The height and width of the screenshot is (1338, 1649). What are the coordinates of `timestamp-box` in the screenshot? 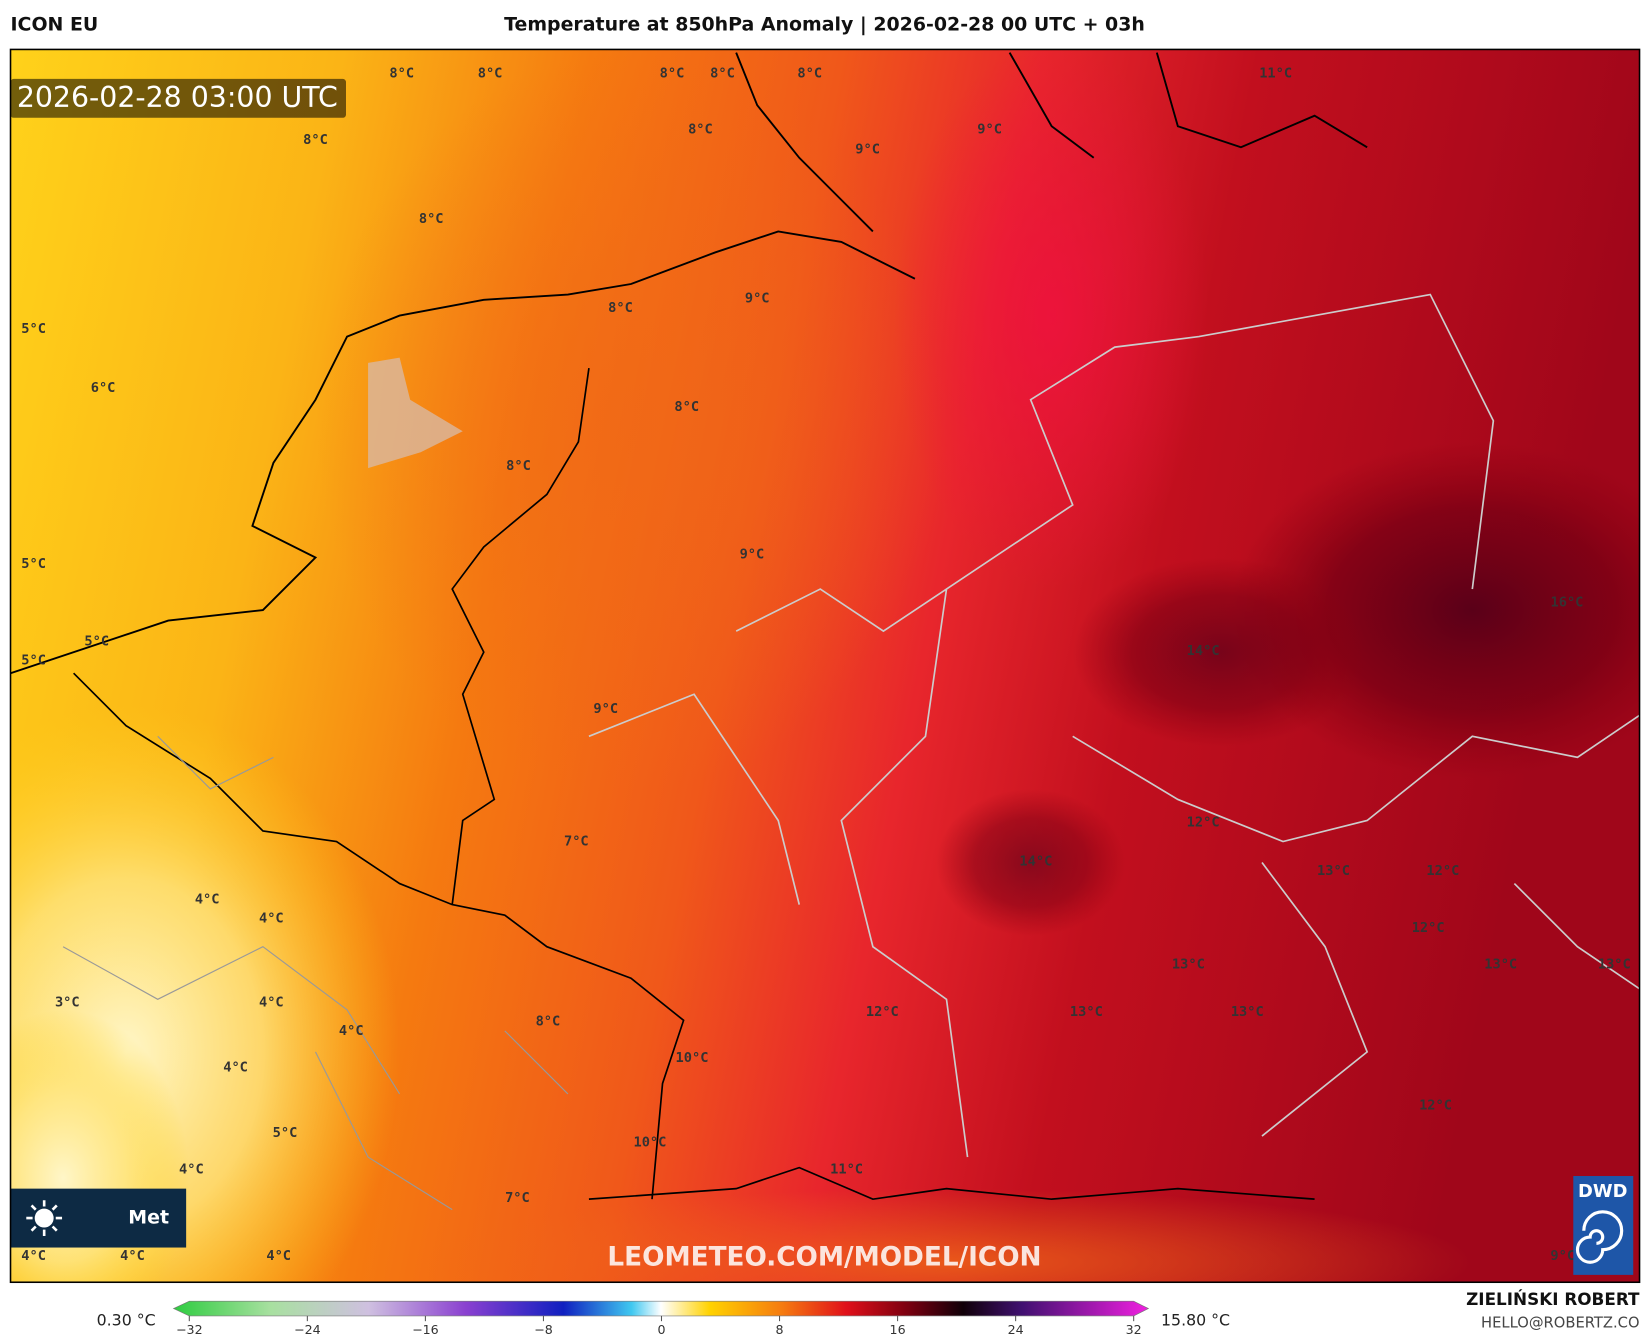 It's located at (178, 98).